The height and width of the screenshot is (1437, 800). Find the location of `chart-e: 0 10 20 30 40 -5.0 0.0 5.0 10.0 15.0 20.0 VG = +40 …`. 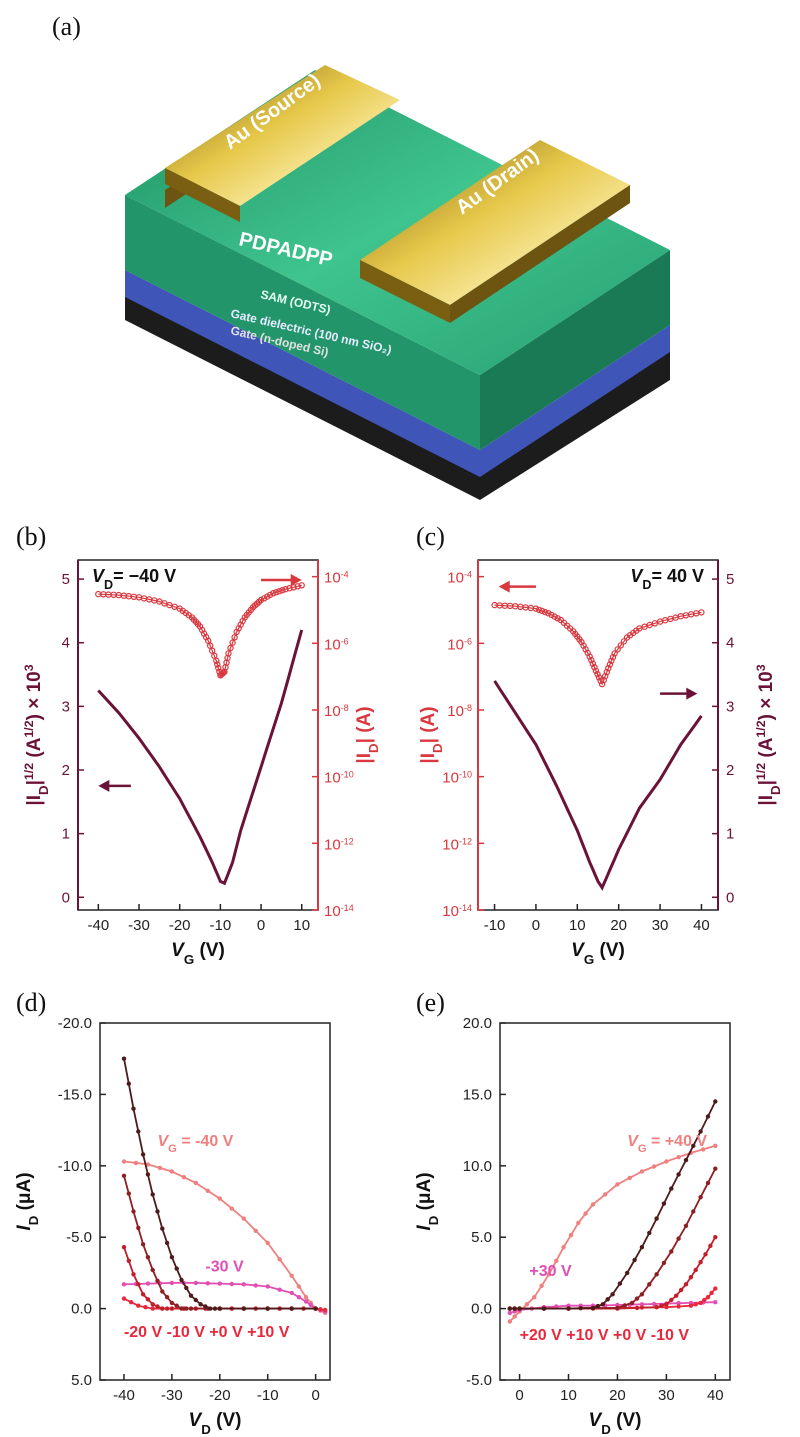

chart-e: 0 10 20 30 40 -5.0 0.0 5.0 10.0 15.0 20.0 VG = +40 … is located at coordinates (572, 1226).